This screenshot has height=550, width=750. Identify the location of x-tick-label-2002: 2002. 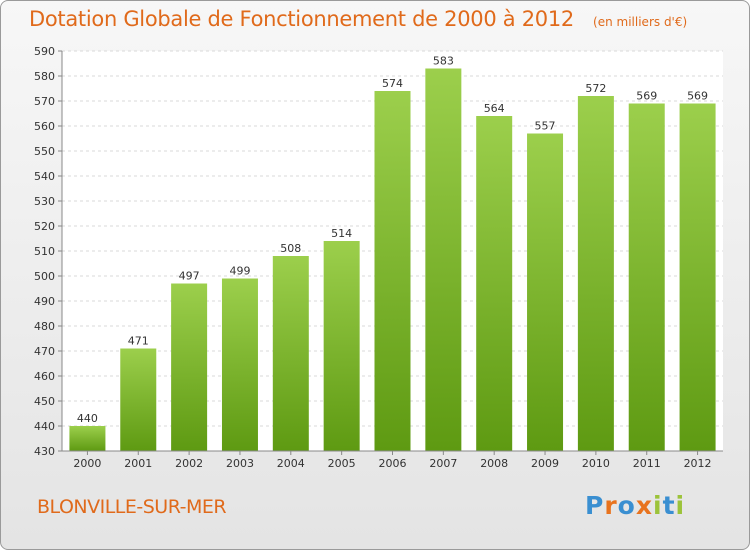
(189, 463).